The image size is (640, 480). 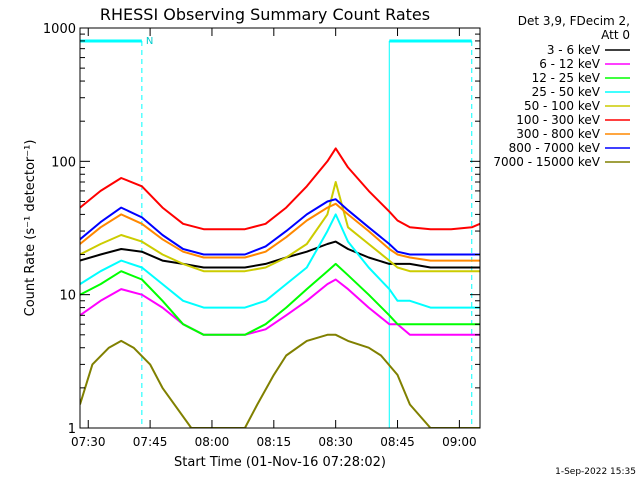 I want to click on legend-label-2: 6 - 12 keV, so click(x=570, y=64).